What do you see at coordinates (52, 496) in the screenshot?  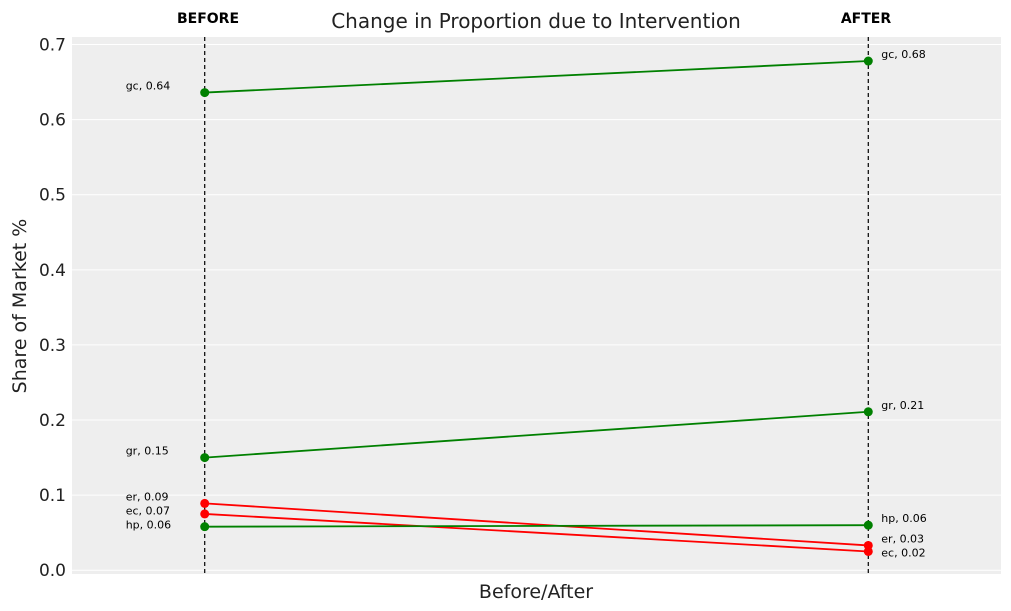 I see `y-tick-label: 0.1` at bounding box center [52, 496].